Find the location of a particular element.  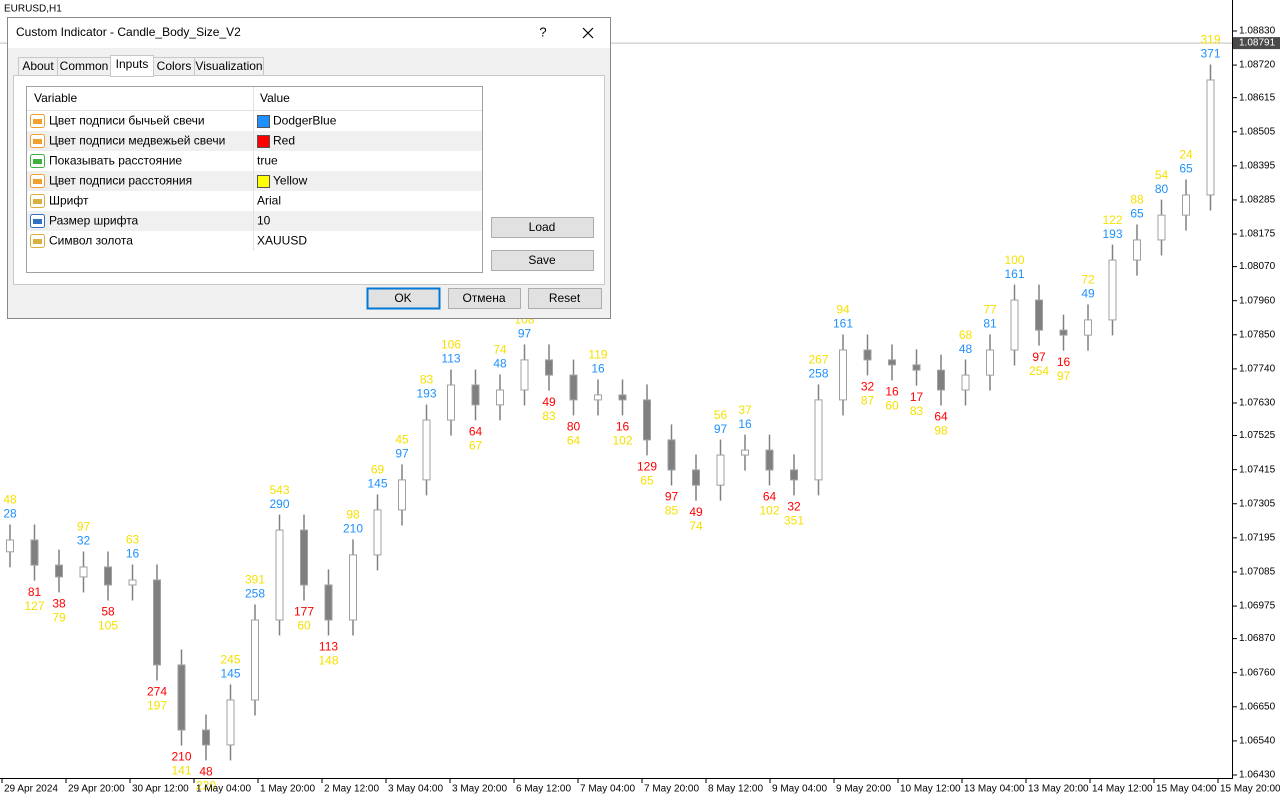

x-tick-label: 29 Apr 2024 is located at coordinates (31, 789).